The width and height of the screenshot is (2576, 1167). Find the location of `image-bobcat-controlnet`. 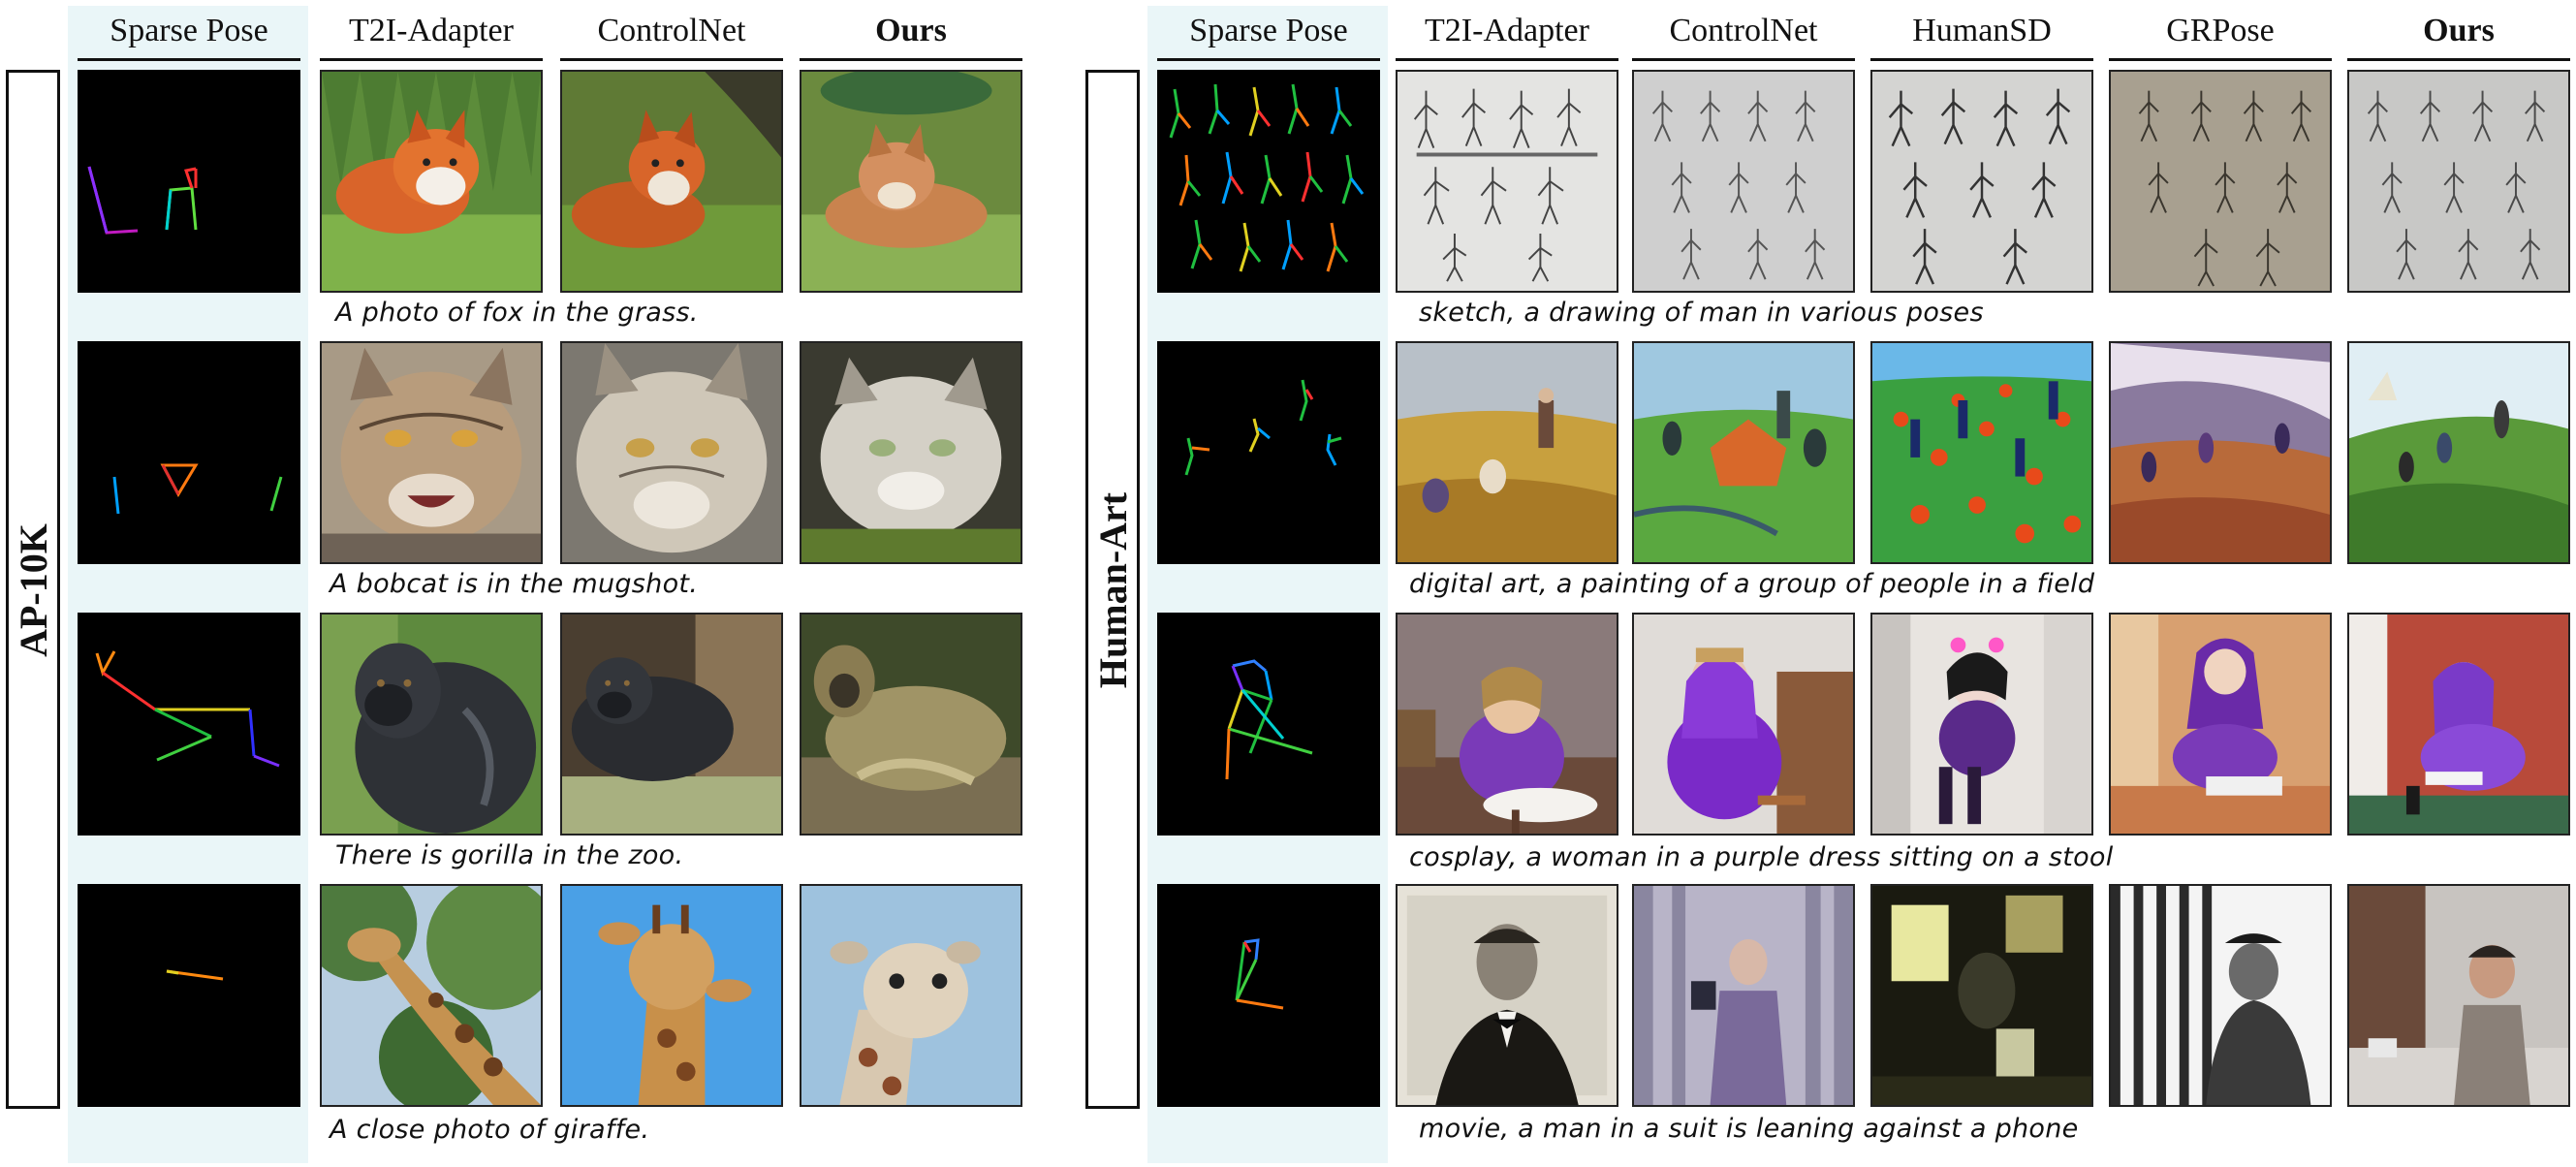

image-bobcat-controlnet is located at coordinates (671, 452).